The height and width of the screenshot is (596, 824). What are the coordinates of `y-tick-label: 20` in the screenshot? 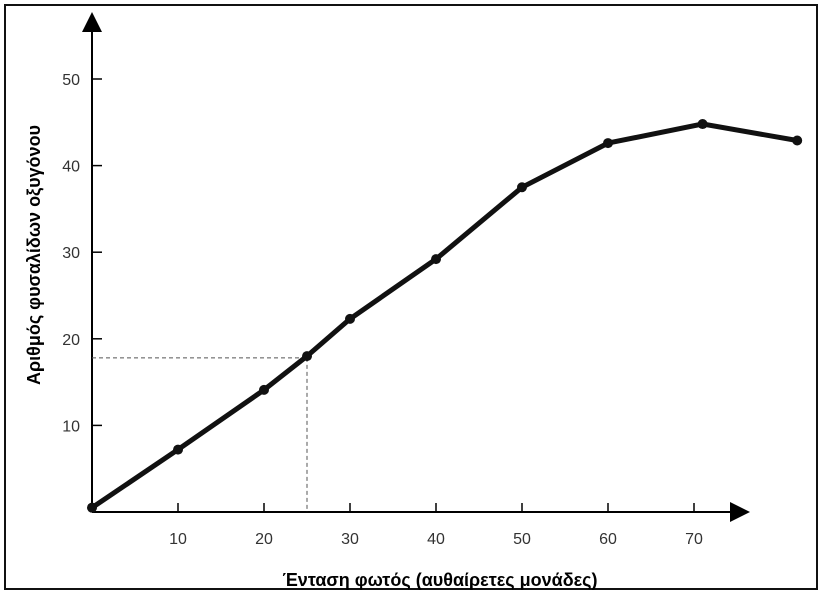 It's located at (71, 340).